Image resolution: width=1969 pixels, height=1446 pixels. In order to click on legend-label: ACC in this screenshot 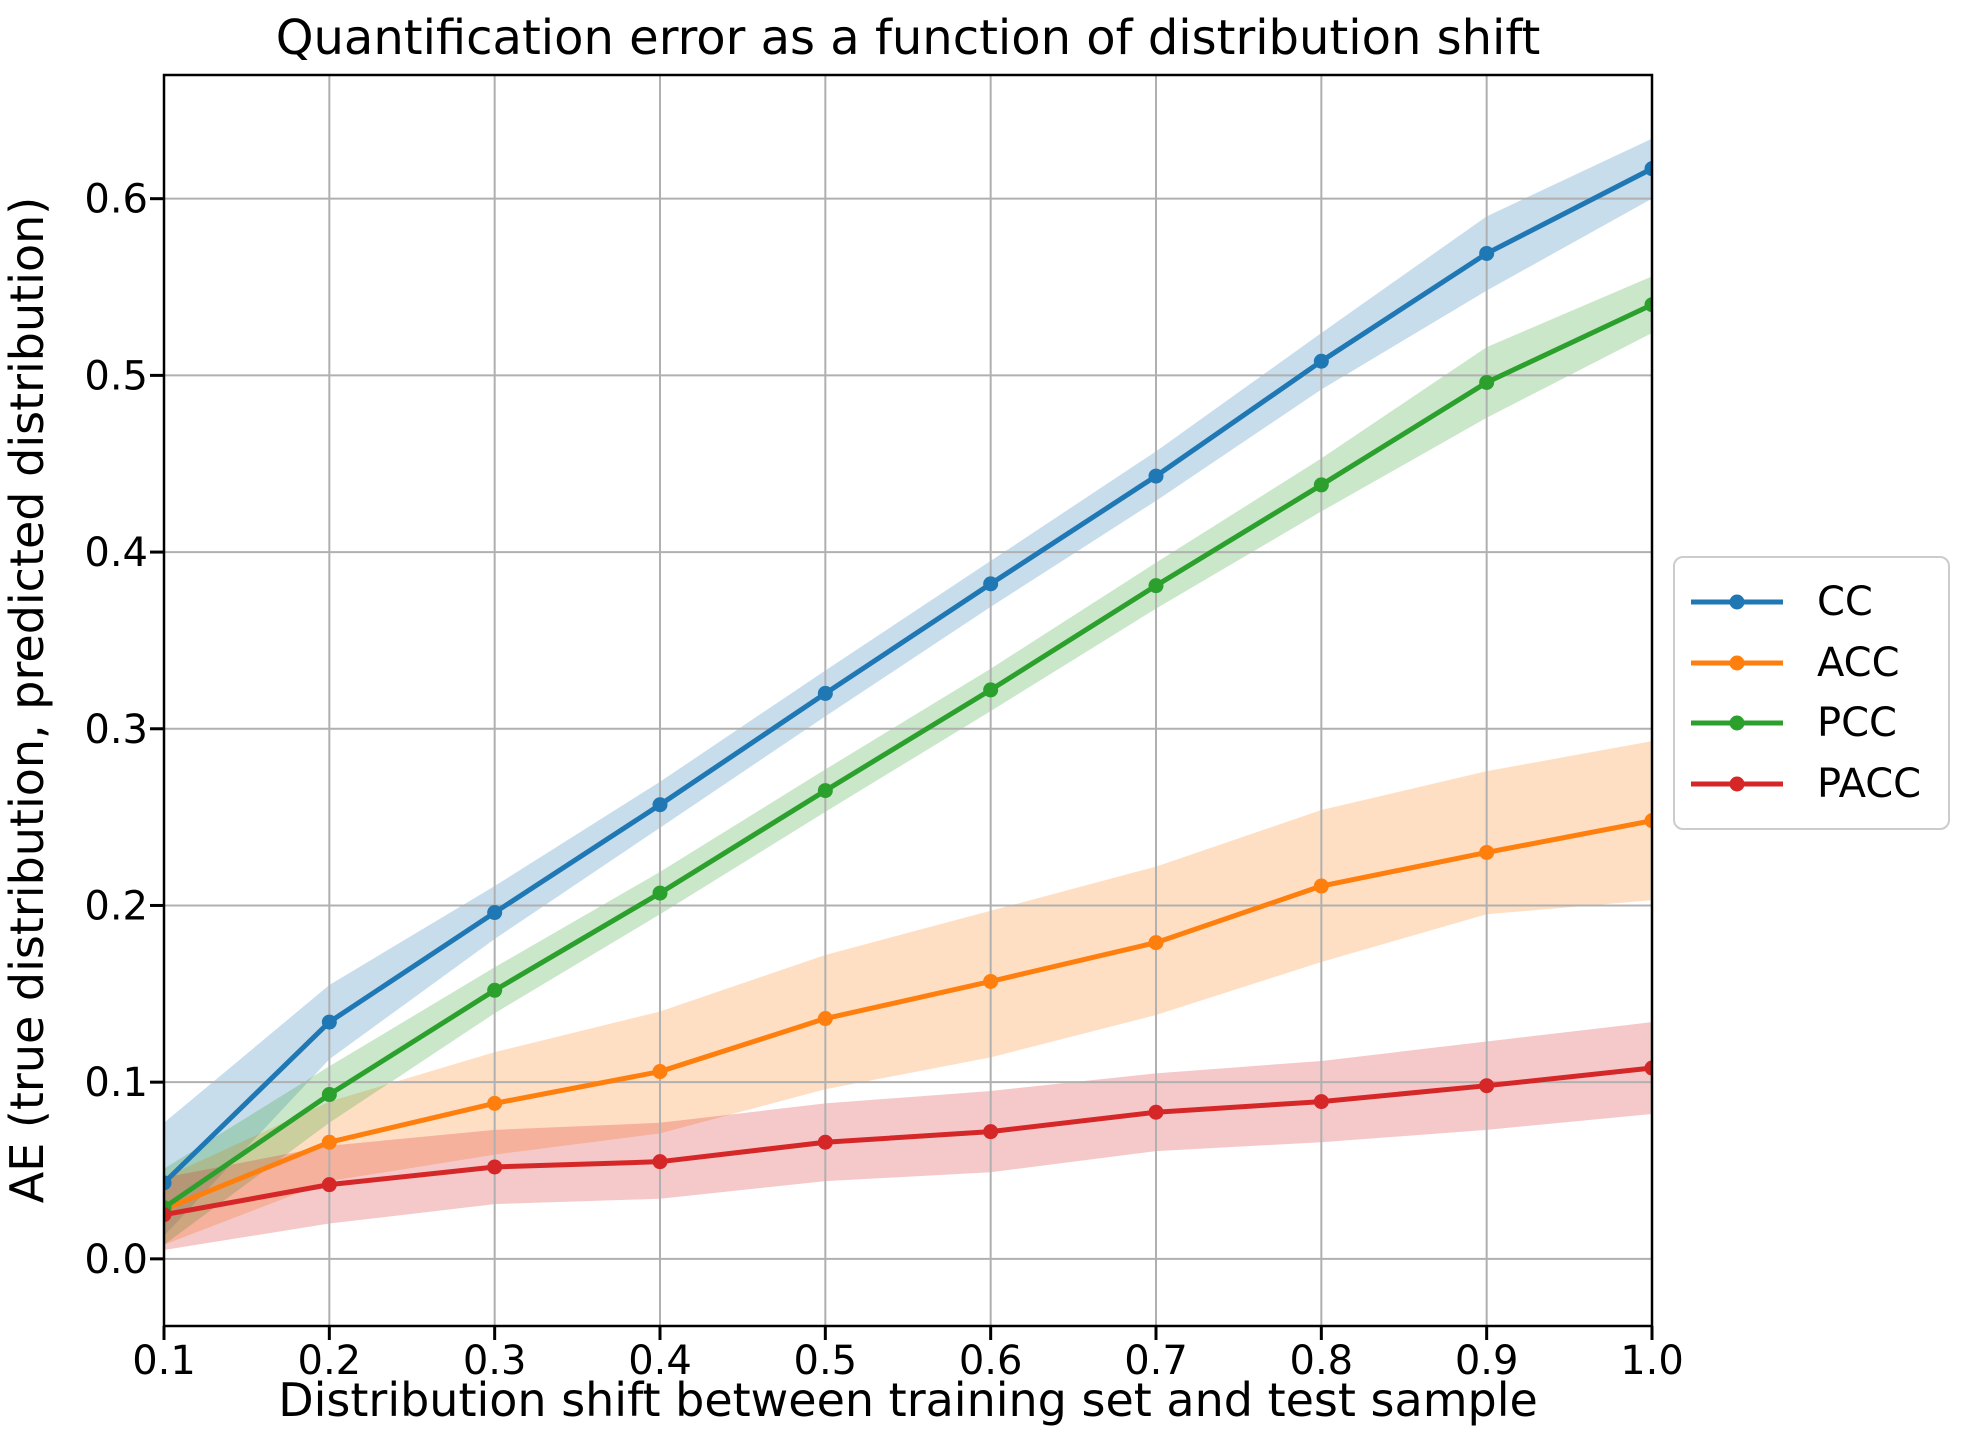, I will do `click(1858, 662)`.